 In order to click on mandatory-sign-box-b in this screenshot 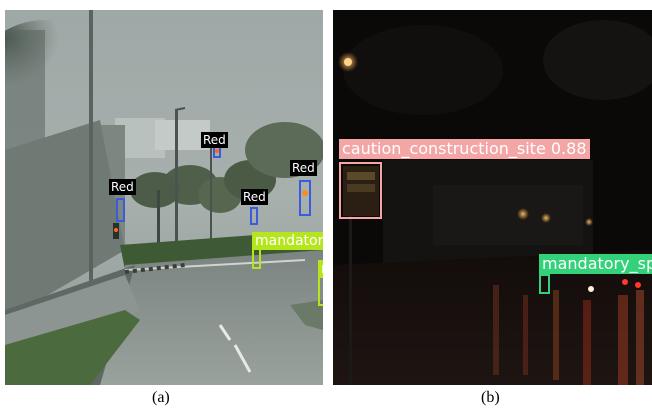, I will do `click(544, 284)`.